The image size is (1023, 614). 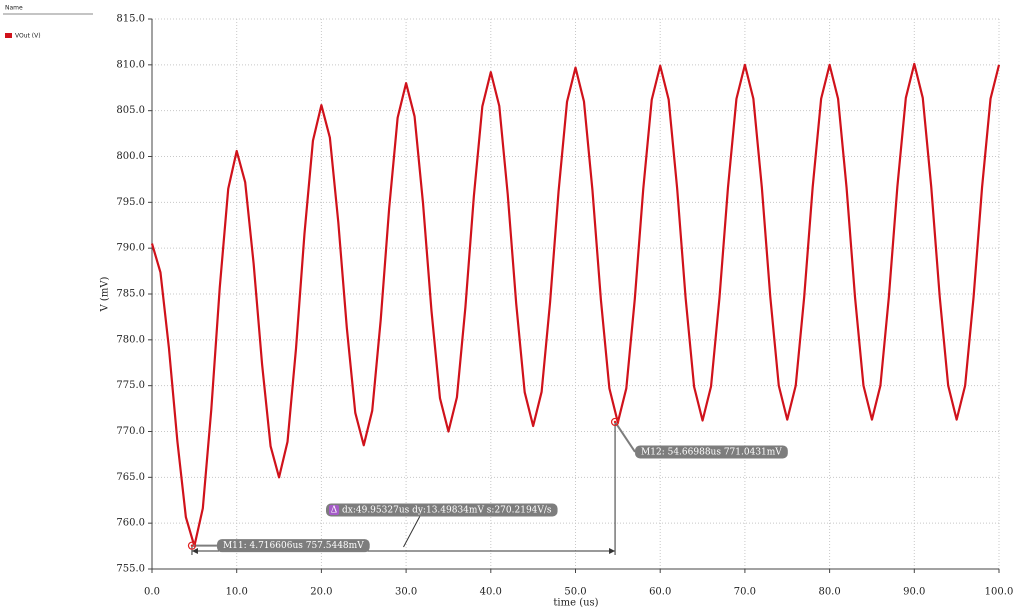 I want to click on y-tick-label: 755.0, so click(x=130, y=569).